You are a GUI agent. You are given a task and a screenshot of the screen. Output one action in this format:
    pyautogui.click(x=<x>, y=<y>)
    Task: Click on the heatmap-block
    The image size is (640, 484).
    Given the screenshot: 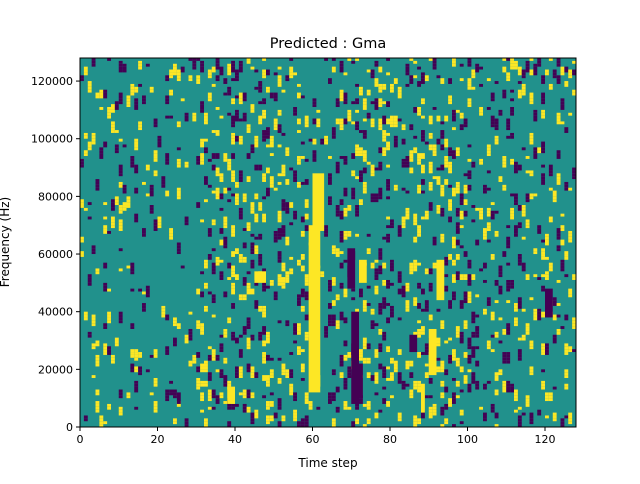 What is the action you would take?
    pyautogui.click(x=423, y=398)
    